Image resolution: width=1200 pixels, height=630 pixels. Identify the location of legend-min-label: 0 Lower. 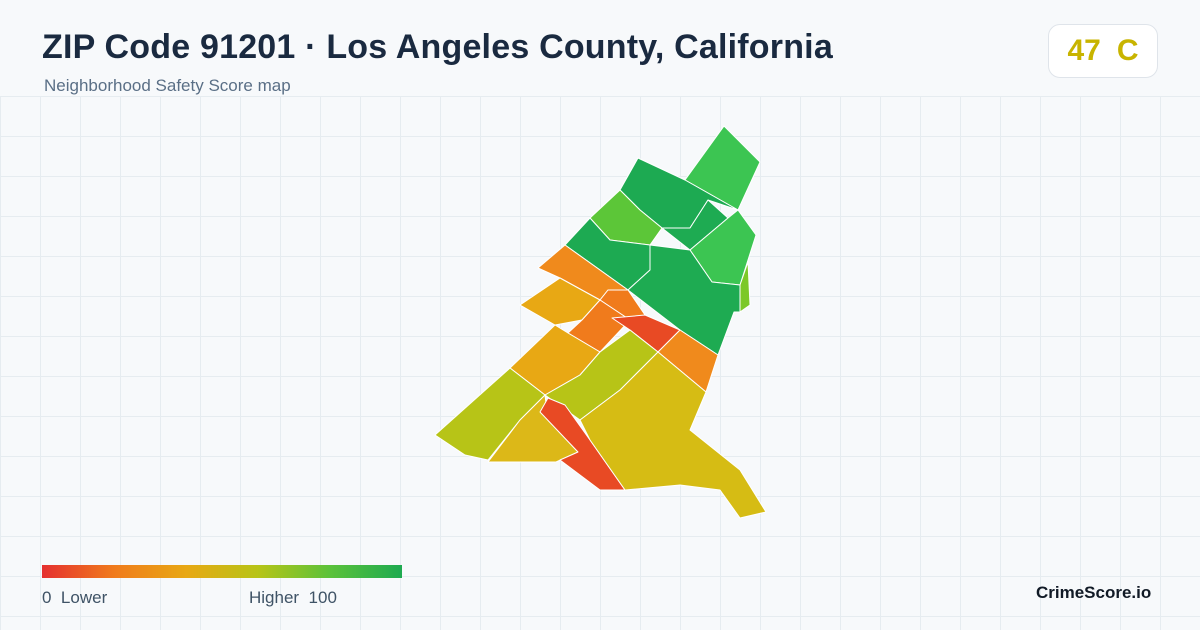
(75, 597).